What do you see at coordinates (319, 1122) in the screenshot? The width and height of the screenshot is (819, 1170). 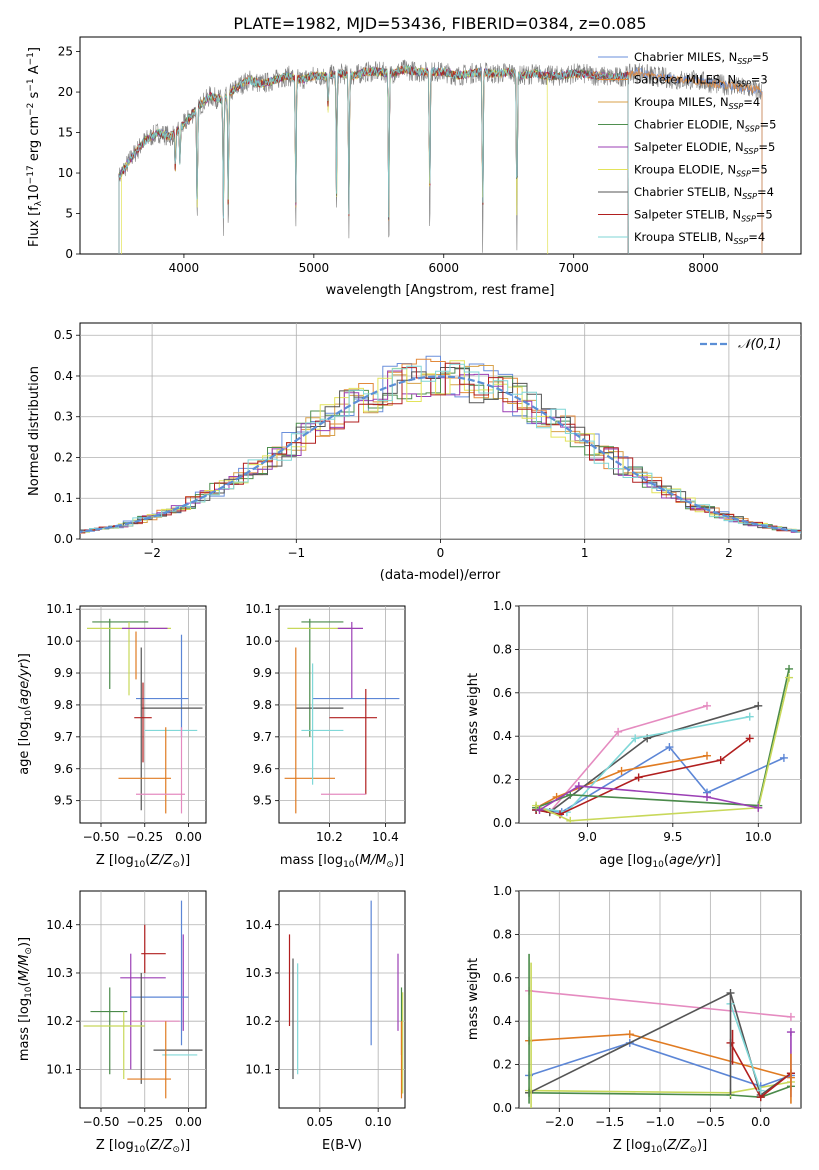 I see `x-tick-label: 0.05` at bounding box center [319, 1122].